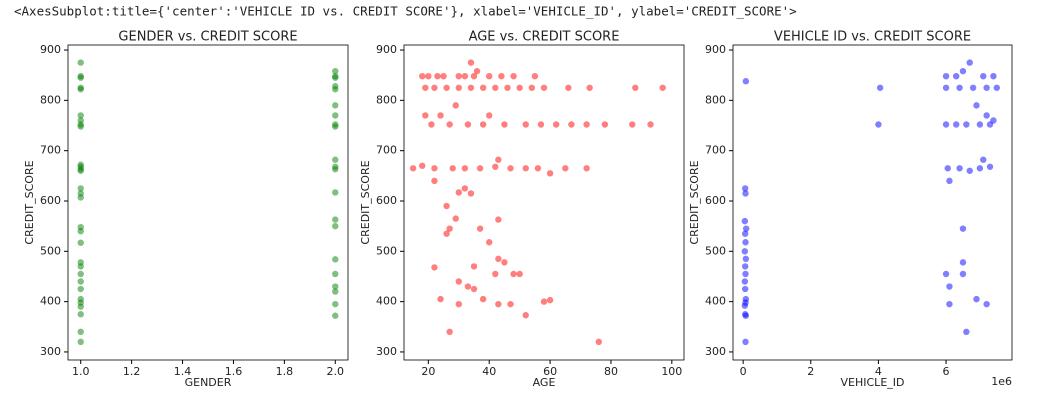 The image size is (1045, 404). I want to click on x-tick-label: 4, so click(878, 371).